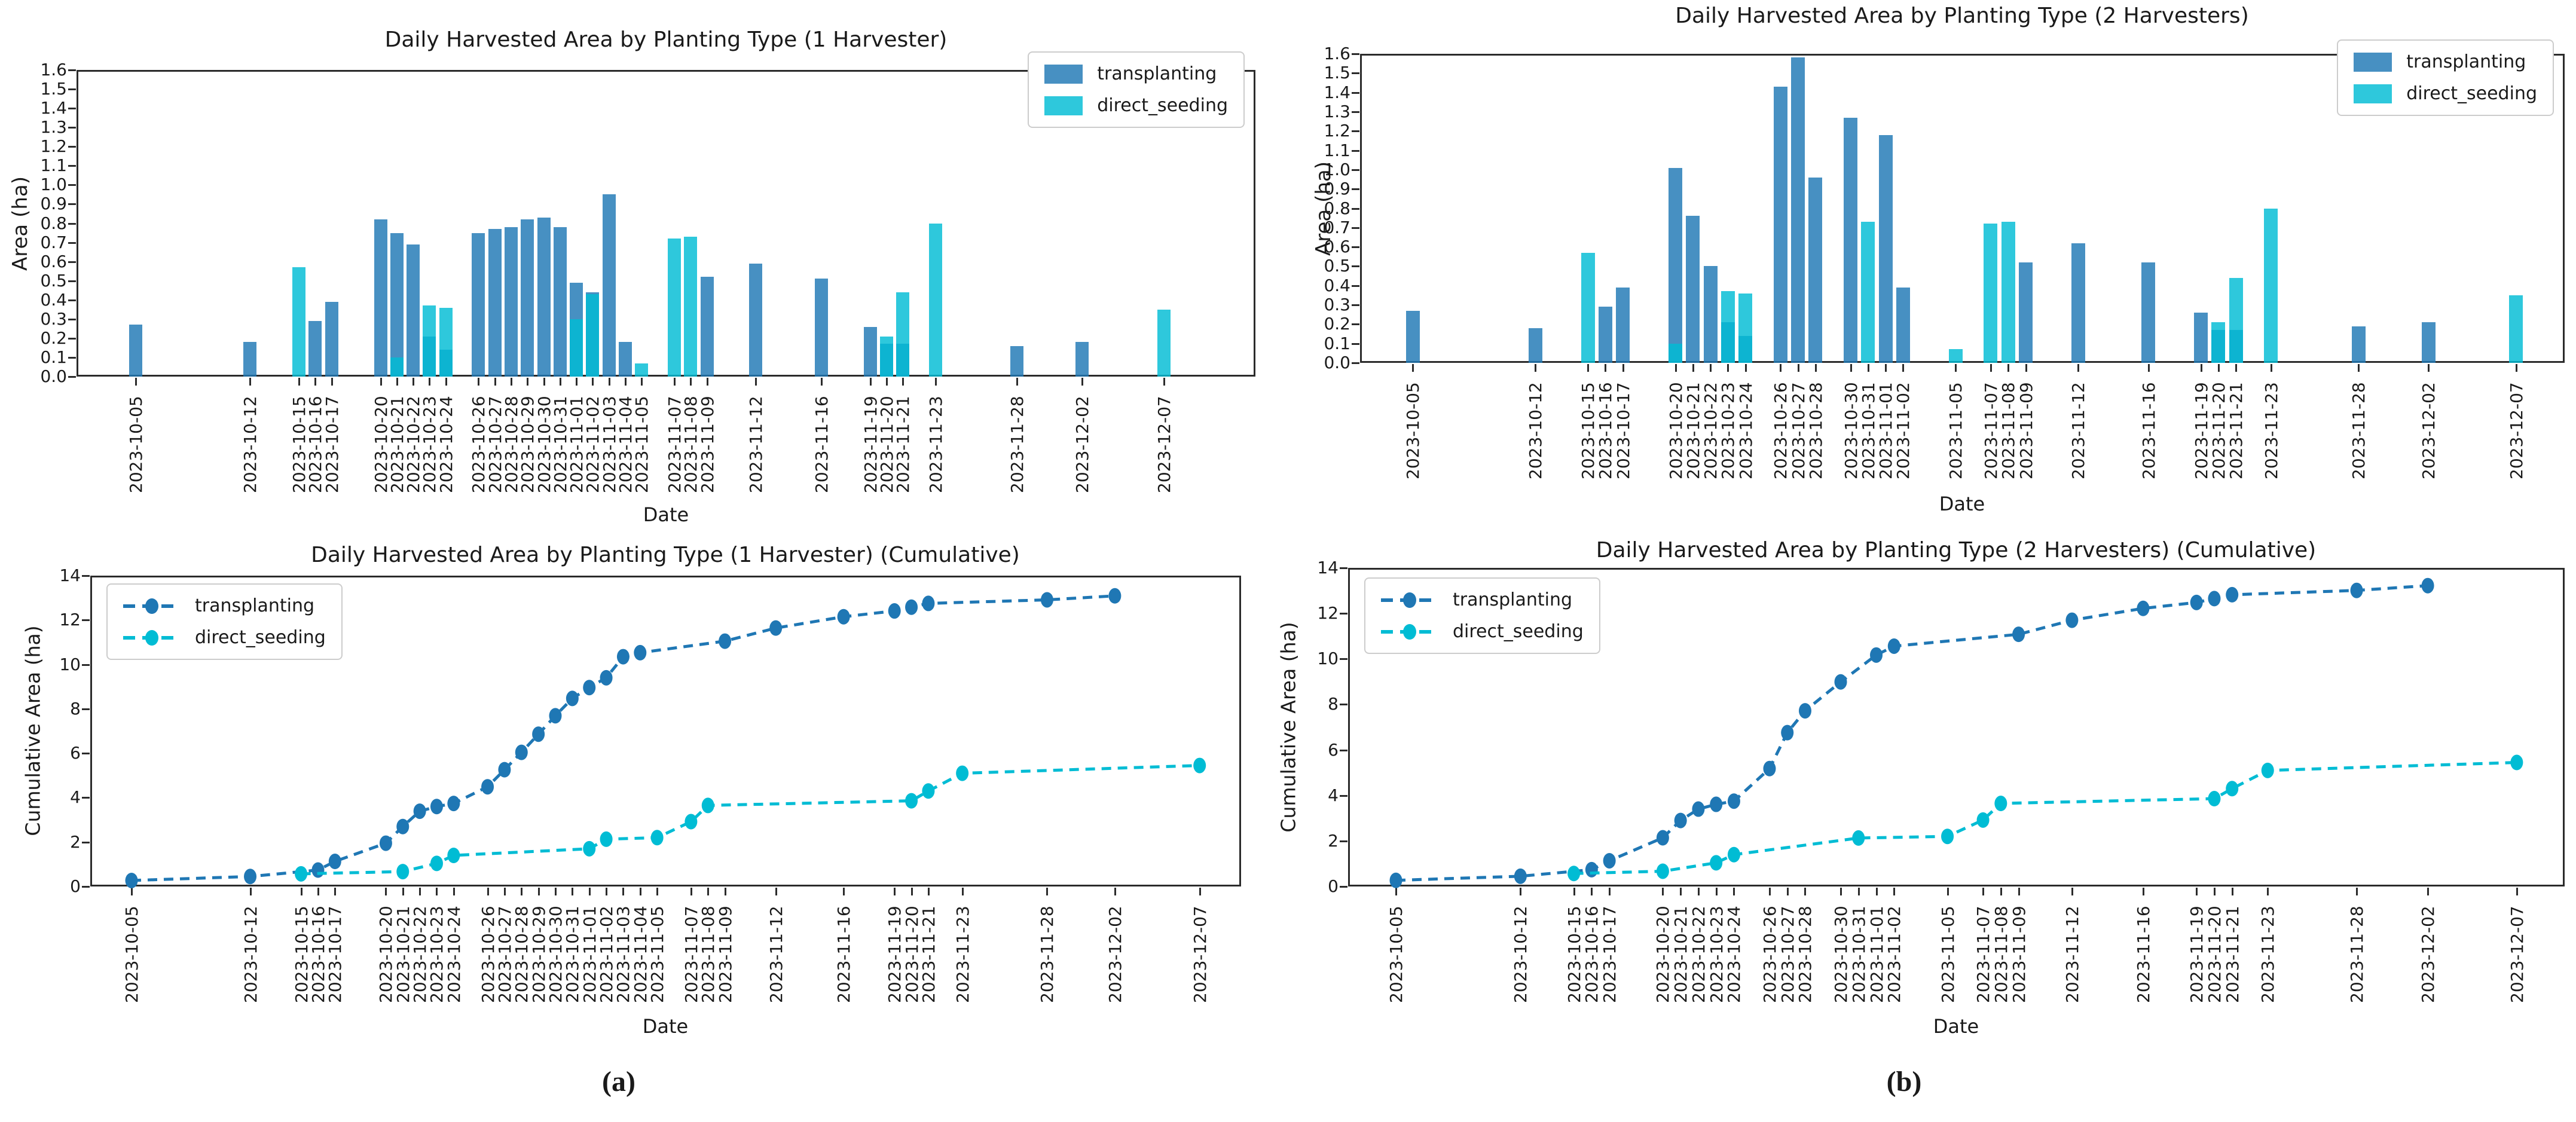 The height and width of the screenshot is (1122, 2576). What do you see at coordinates (1699, 954) in the screenshot?
I see `x-tick-label: 2023-10-22` at bounding box center [1699, 954].